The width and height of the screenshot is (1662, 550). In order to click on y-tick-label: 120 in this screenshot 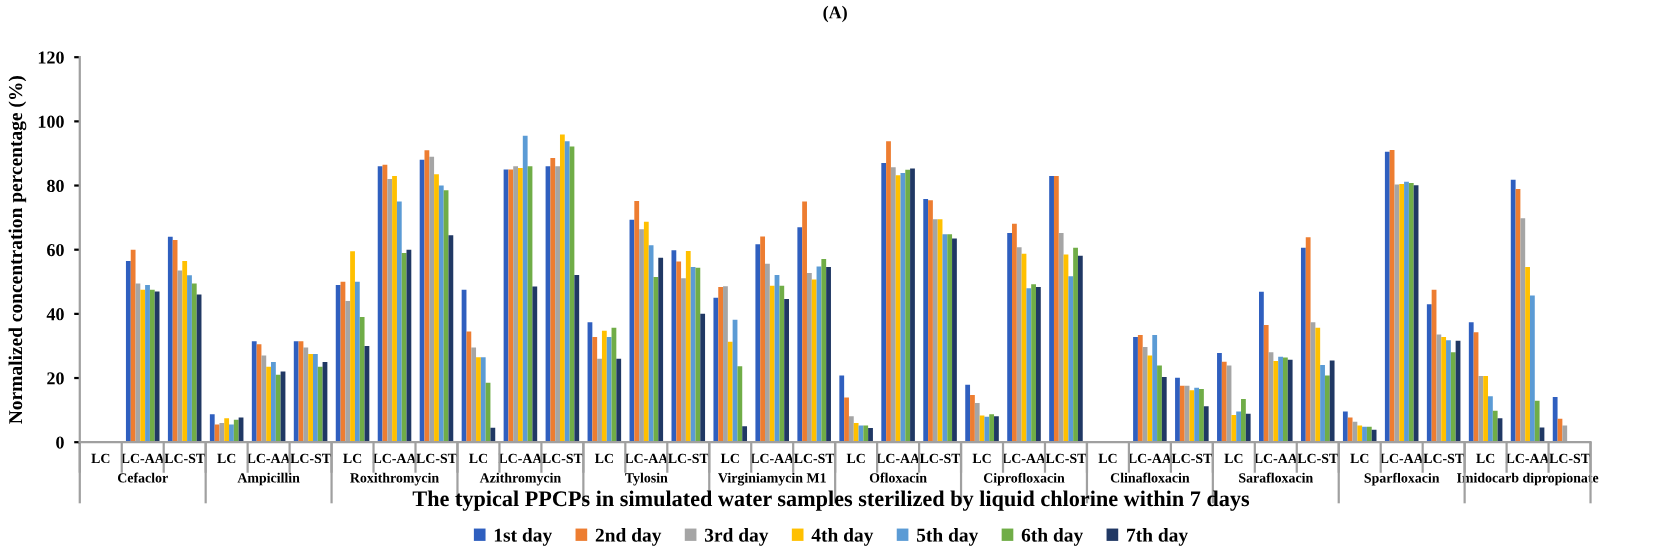, I will do `click(51, 57)`.